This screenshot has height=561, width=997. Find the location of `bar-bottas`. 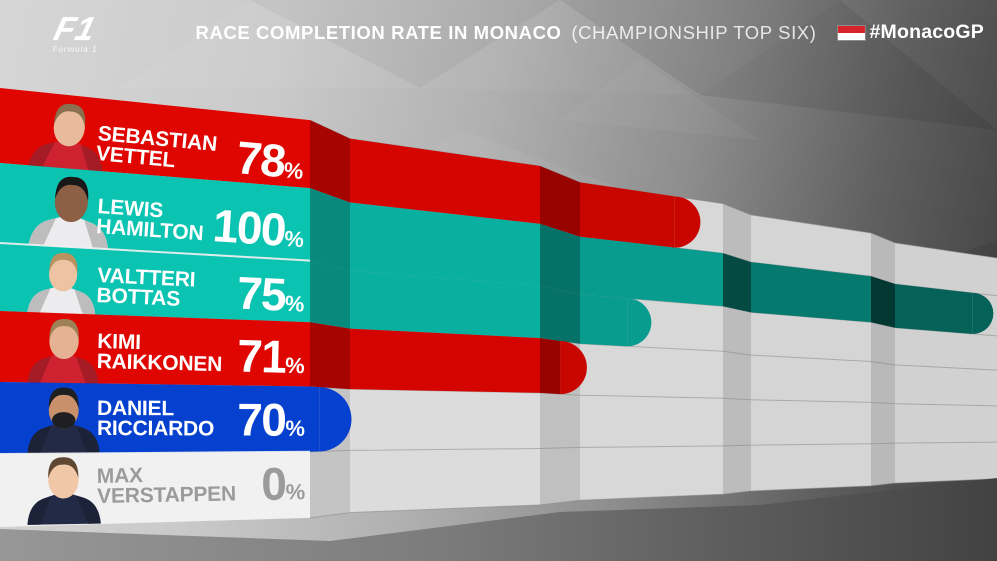

bar-bottas is located at coordinates (481, 303).